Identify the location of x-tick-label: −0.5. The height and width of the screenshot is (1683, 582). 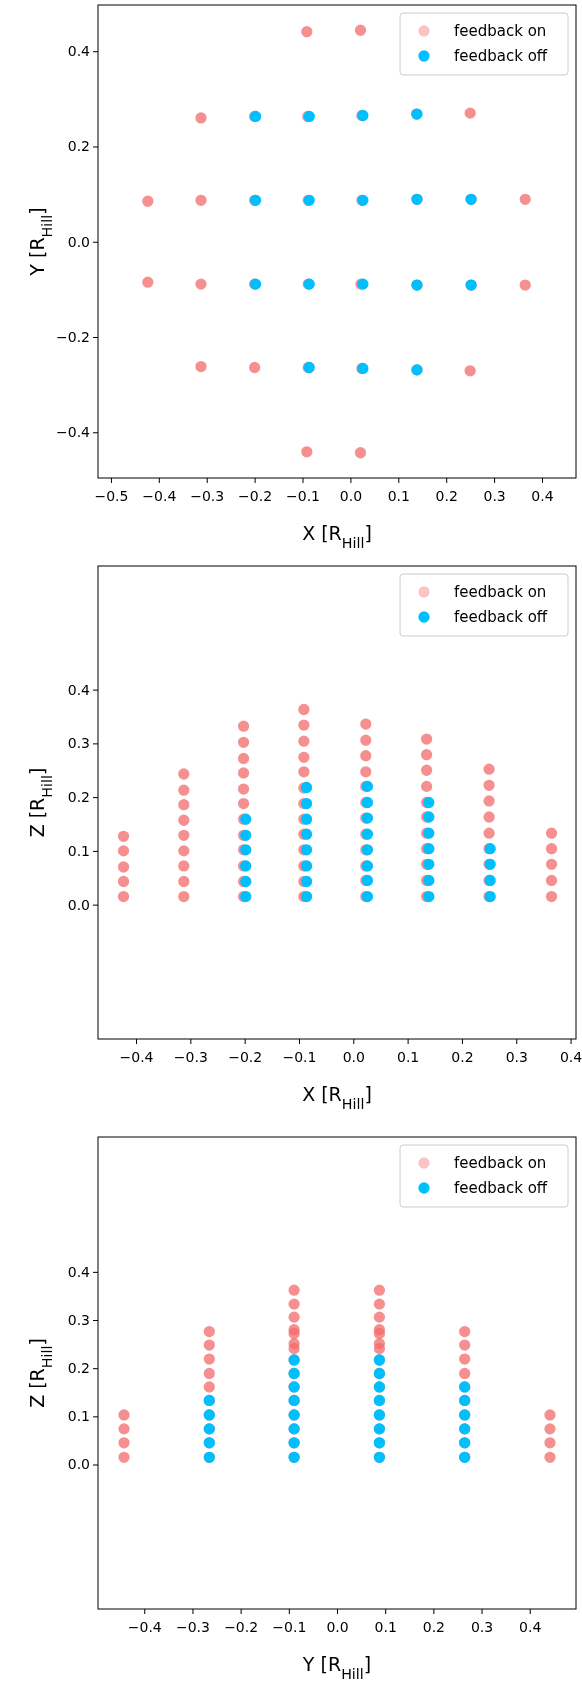
(111, 496).